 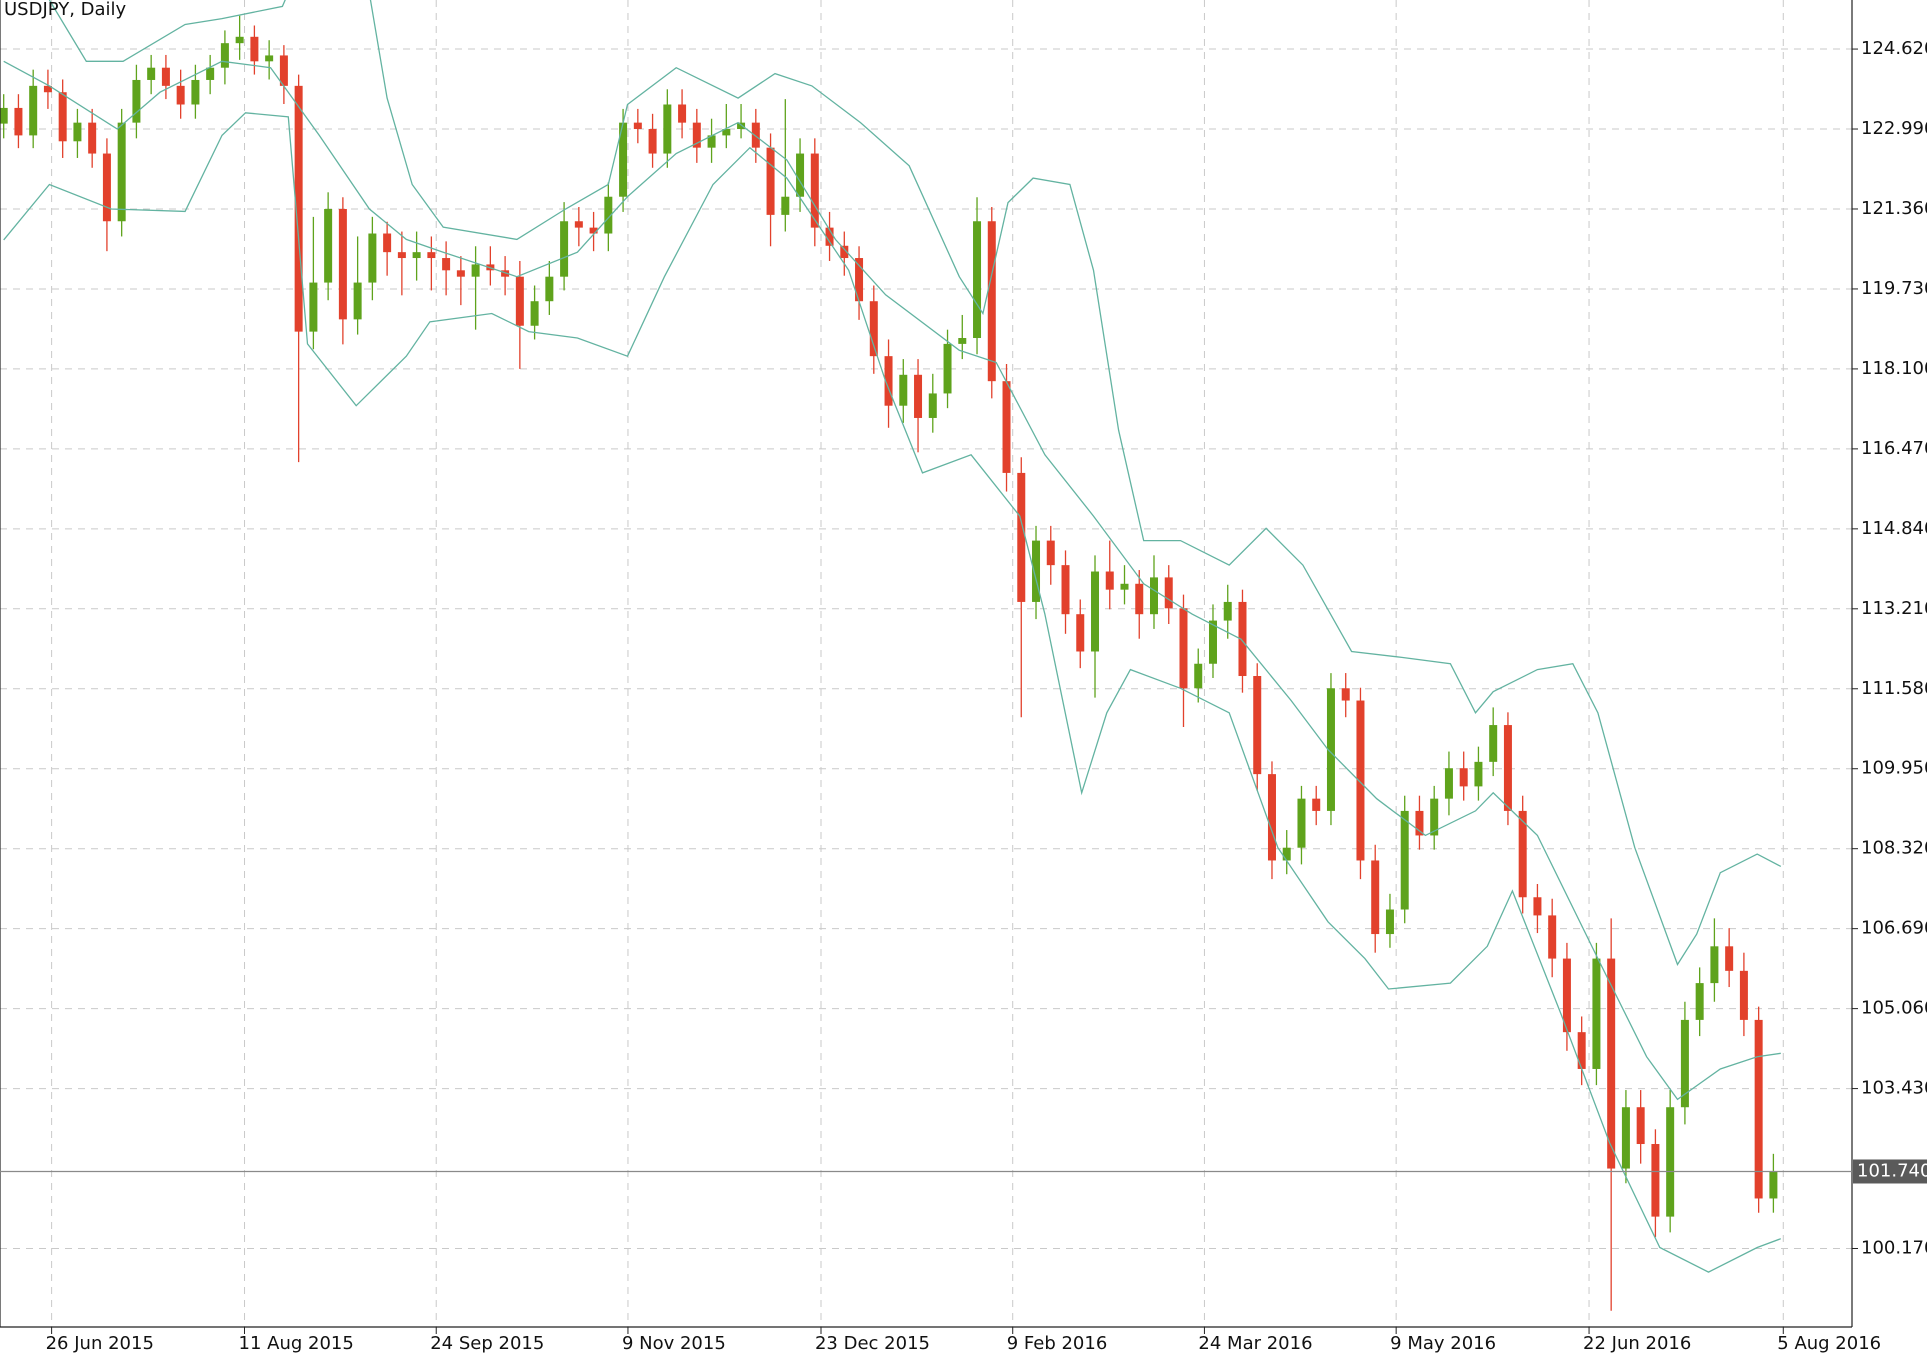 What do you see at coordinates (1894, 448) in the screenshot?
I see `y-tick-label: 116.470` at bounding box center [1894, 448].